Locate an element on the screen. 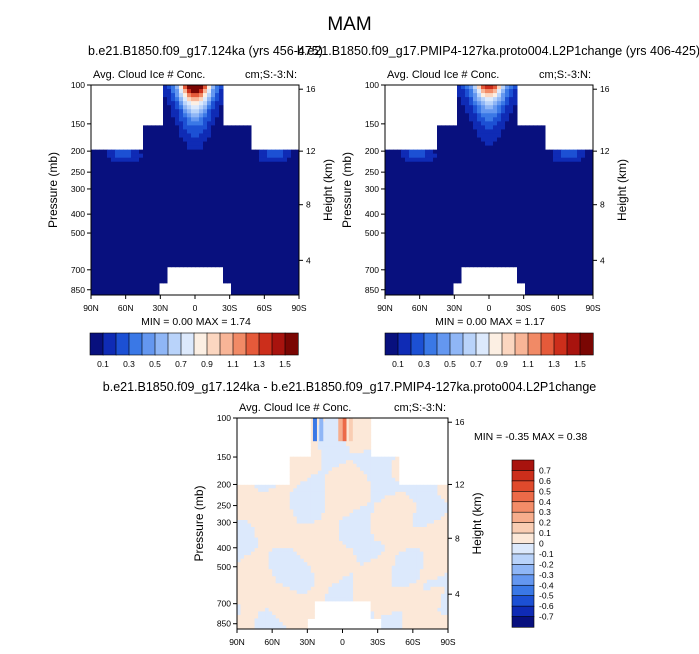 This screenshot has width=699, height=654. panel3-ytick-label: 150 is located at coordinates (224, 457).